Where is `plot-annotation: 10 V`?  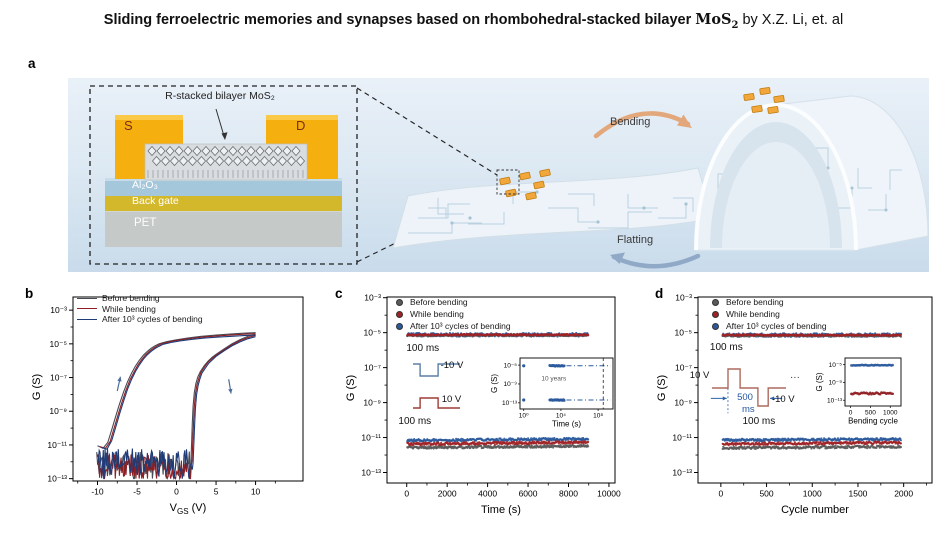 plot-annotation: 10 V is located at coordinates (451, 399).